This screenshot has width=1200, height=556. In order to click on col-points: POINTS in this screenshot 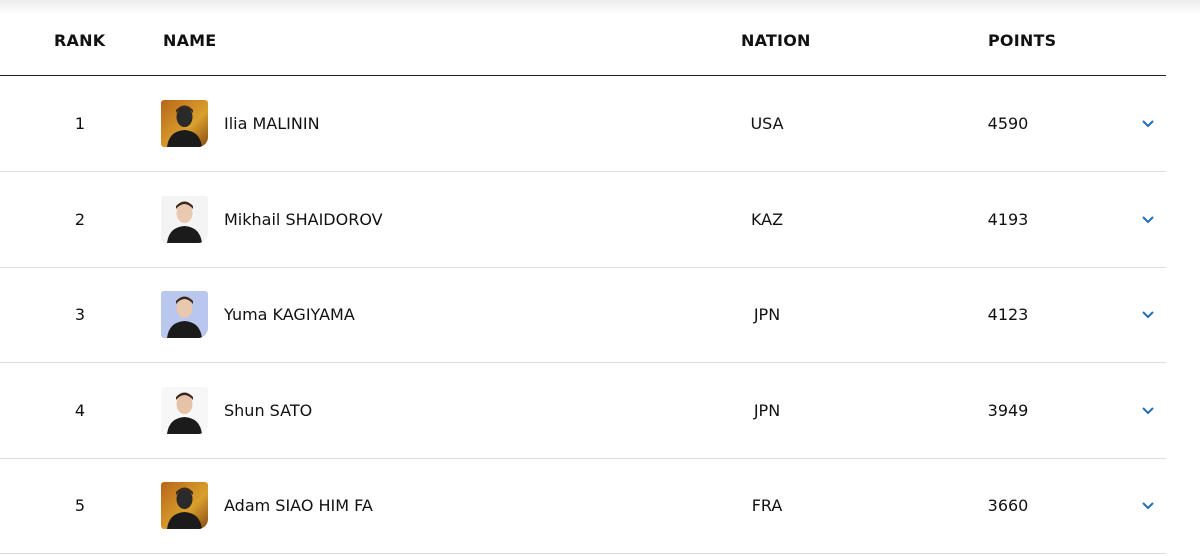, I will do `click(1022, 40)`.